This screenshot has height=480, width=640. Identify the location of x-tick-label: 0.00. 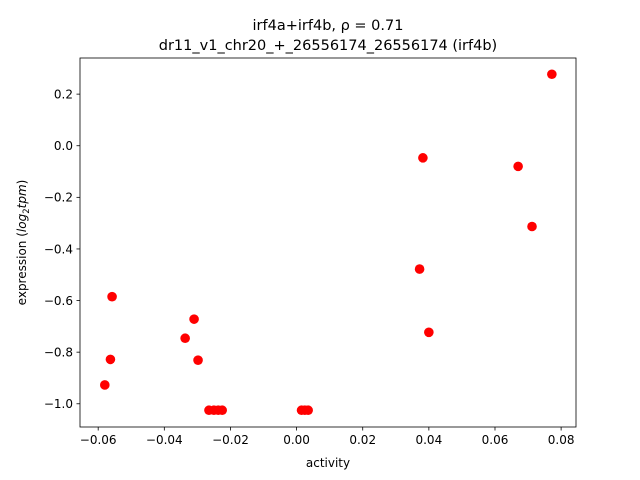
(296, 440).